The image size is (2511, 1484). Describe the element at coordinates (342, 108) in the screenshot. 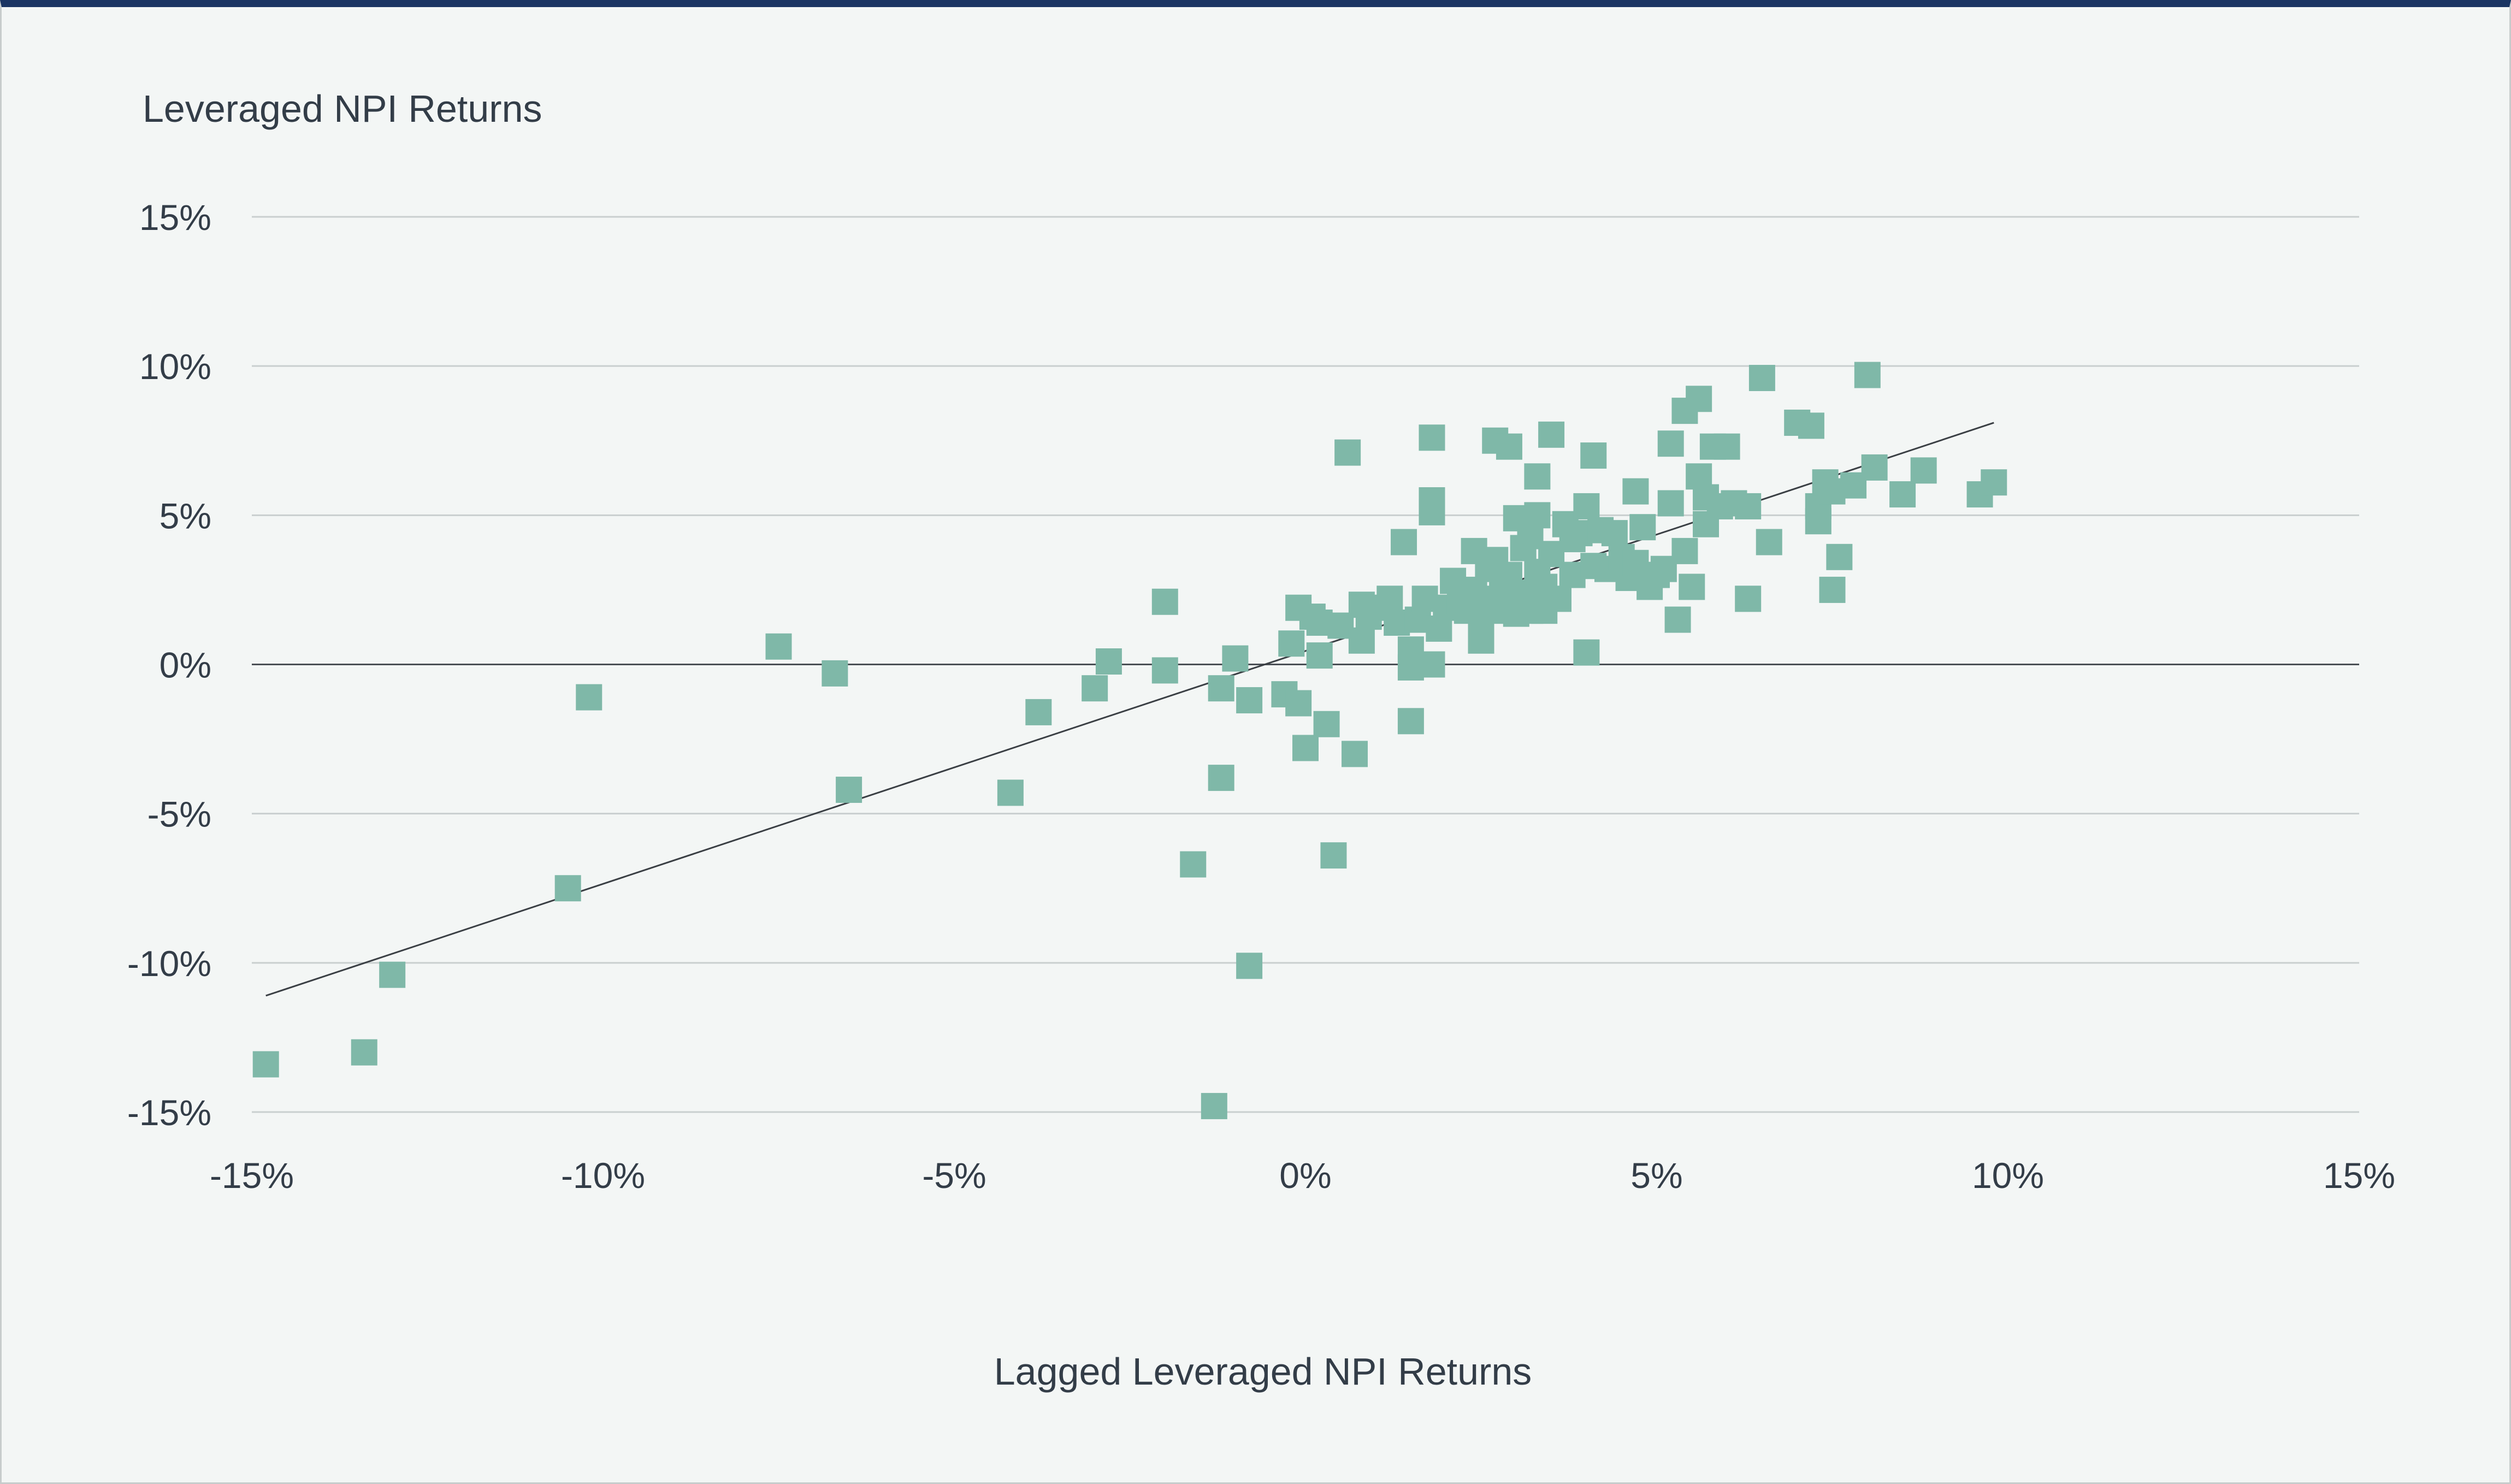

I see `y-axis-title: Leveraged NPI Returns` at that location.